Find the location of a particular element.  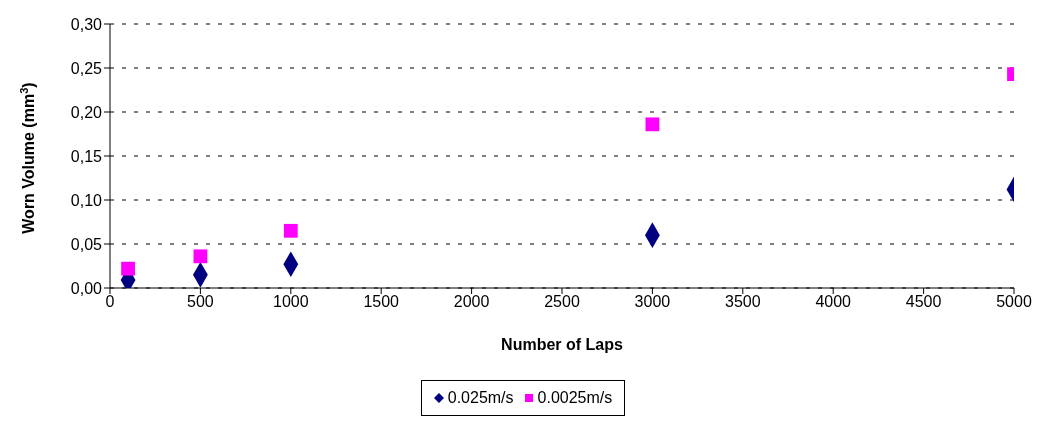

x-axis-title: Number of Laps is located at coordinates (562, 344).